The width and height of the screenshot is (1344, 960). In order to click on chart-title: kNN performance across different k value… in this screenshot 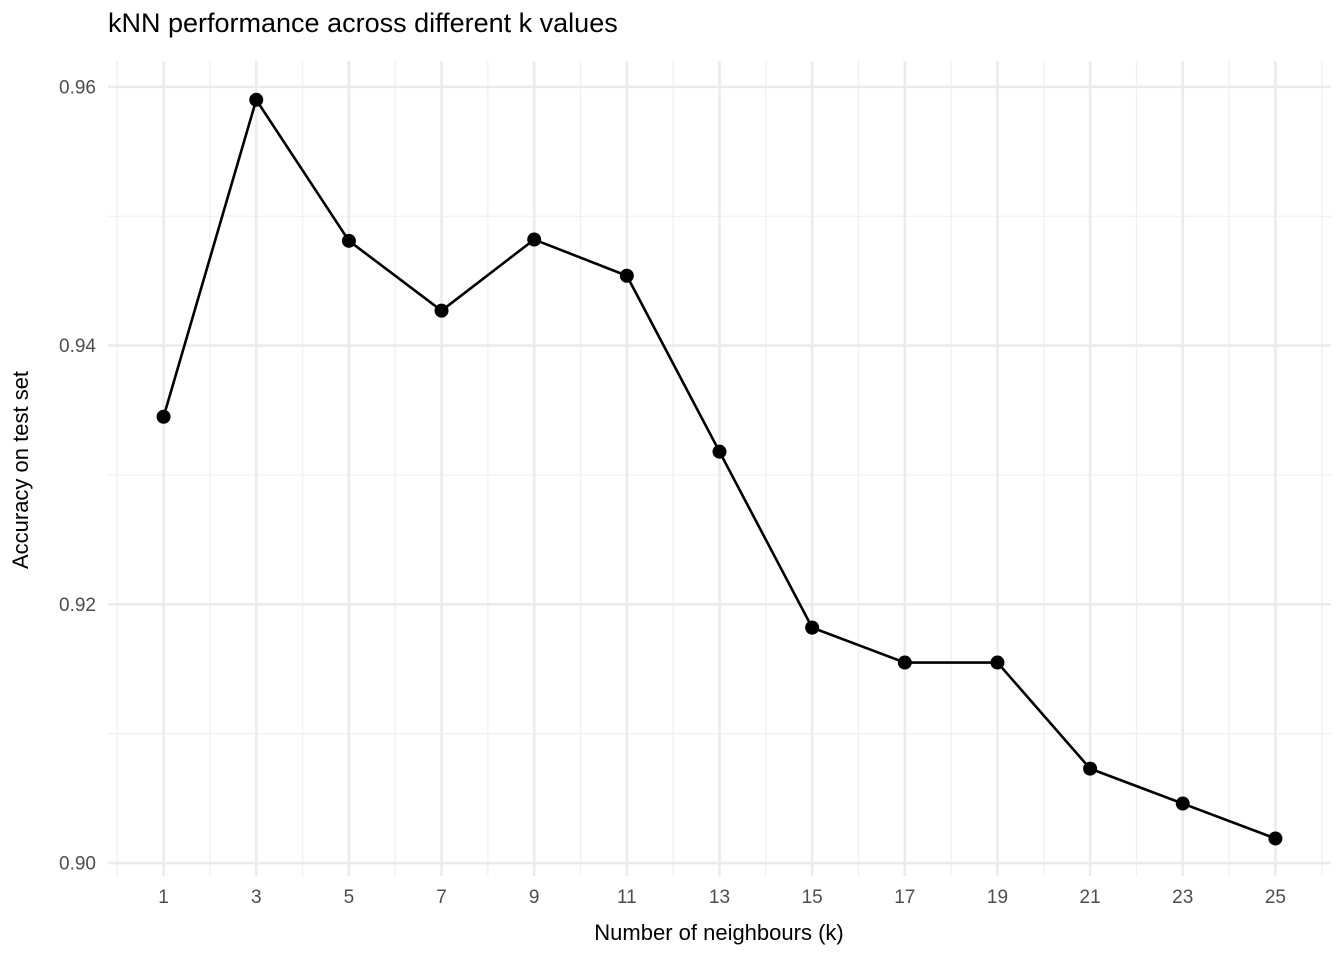, I will do `click(363, 23)`.